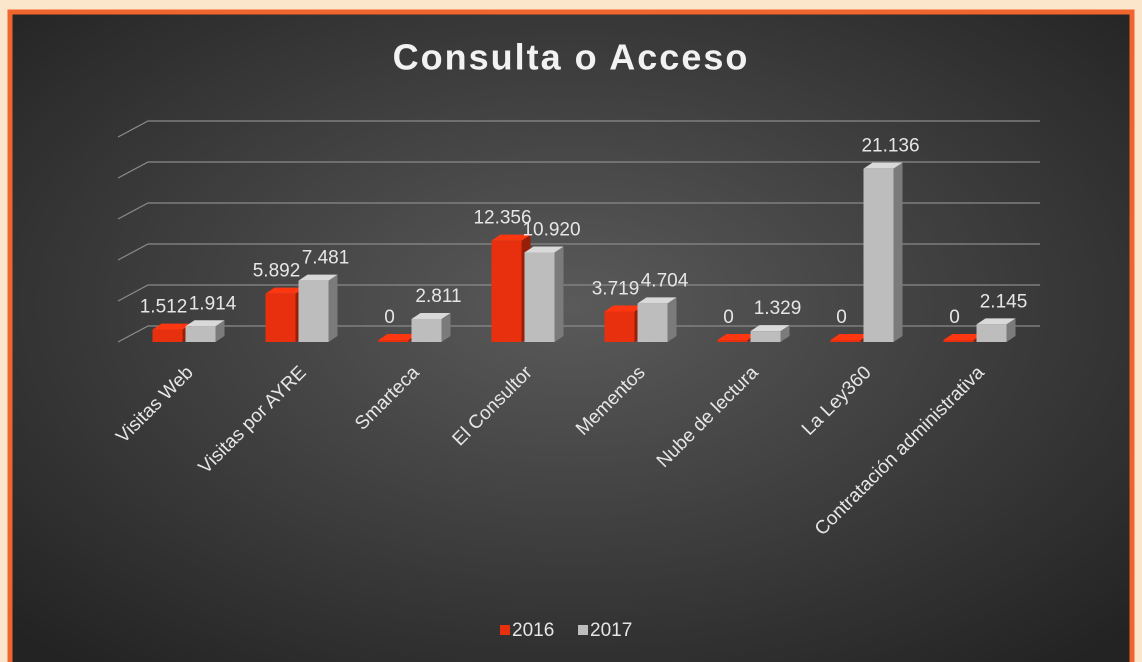 The width and height of the screenshot is (1142, 662). I want to click on data-label: 12.356, so click(502, 218).